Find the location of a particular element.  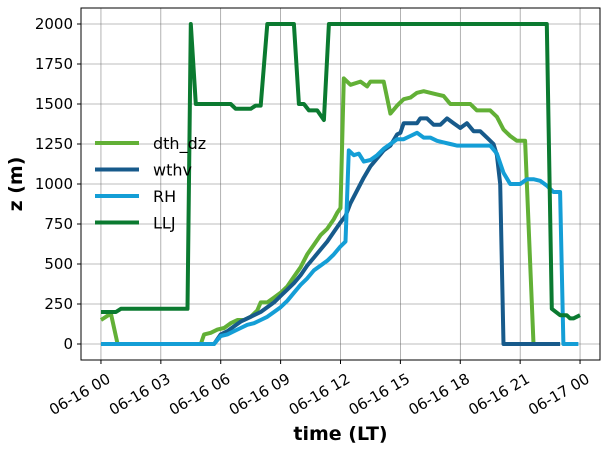

legend-label: LLJ is located at coordinates (164, 223).